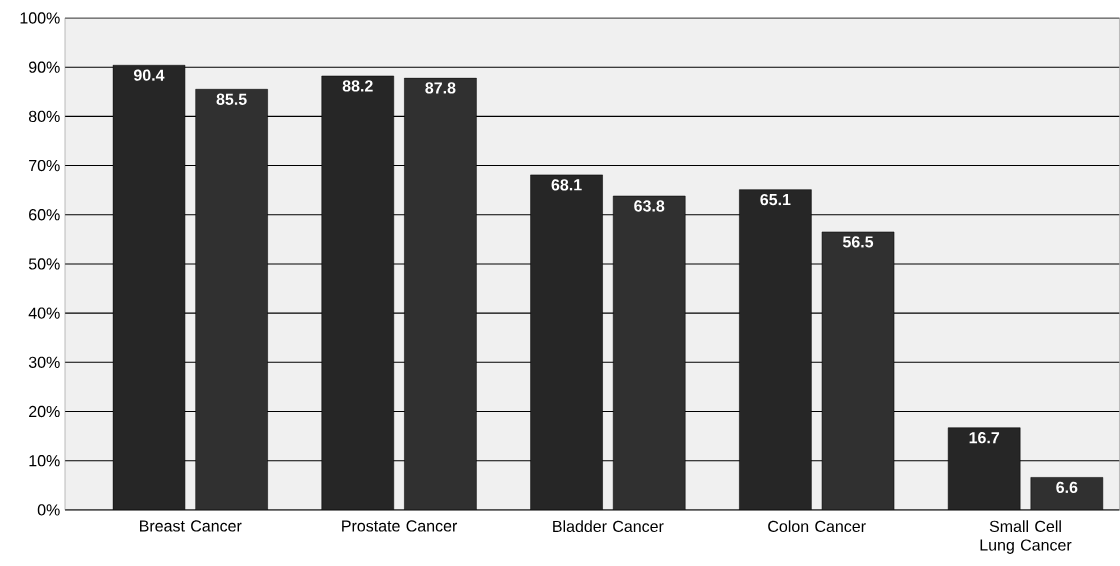  Describe the element at coordinates (566, 185) in the screenshot. I see `data-label: 68.1` at that location.